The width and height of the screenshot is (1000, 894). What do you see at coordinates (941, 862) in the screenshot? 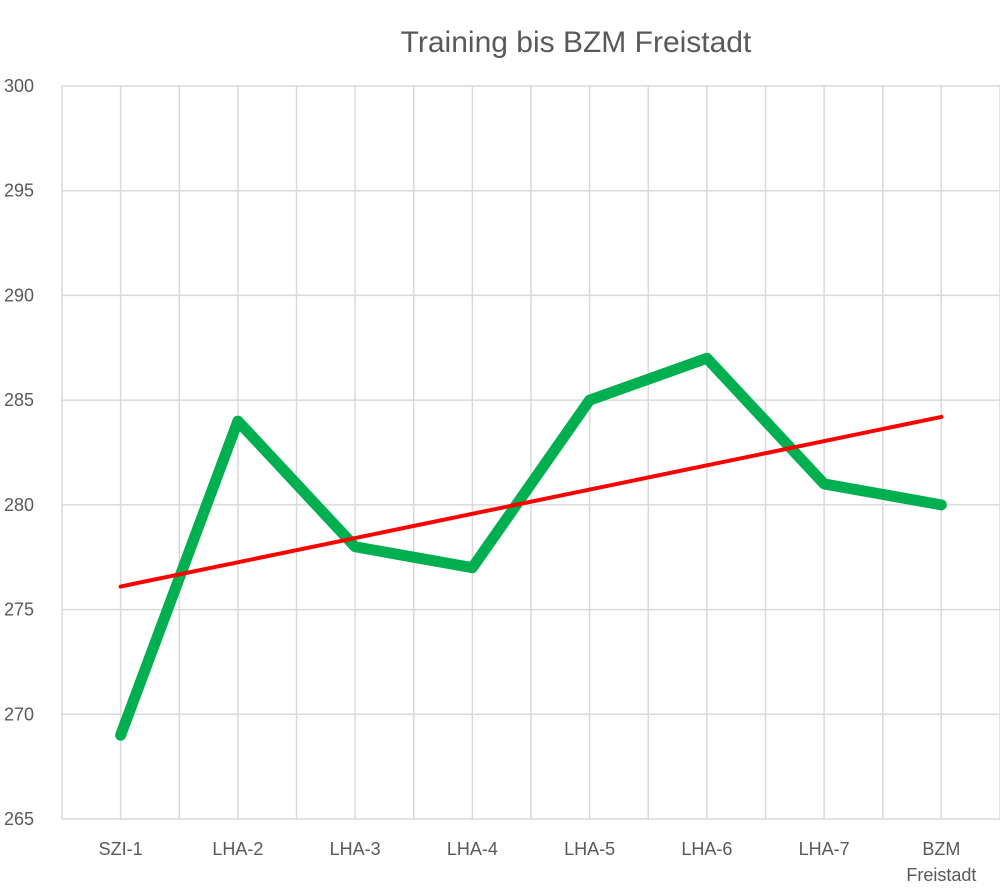
I see `x-tick-label: BZM Freistadt` at bounding box center [941, 862].